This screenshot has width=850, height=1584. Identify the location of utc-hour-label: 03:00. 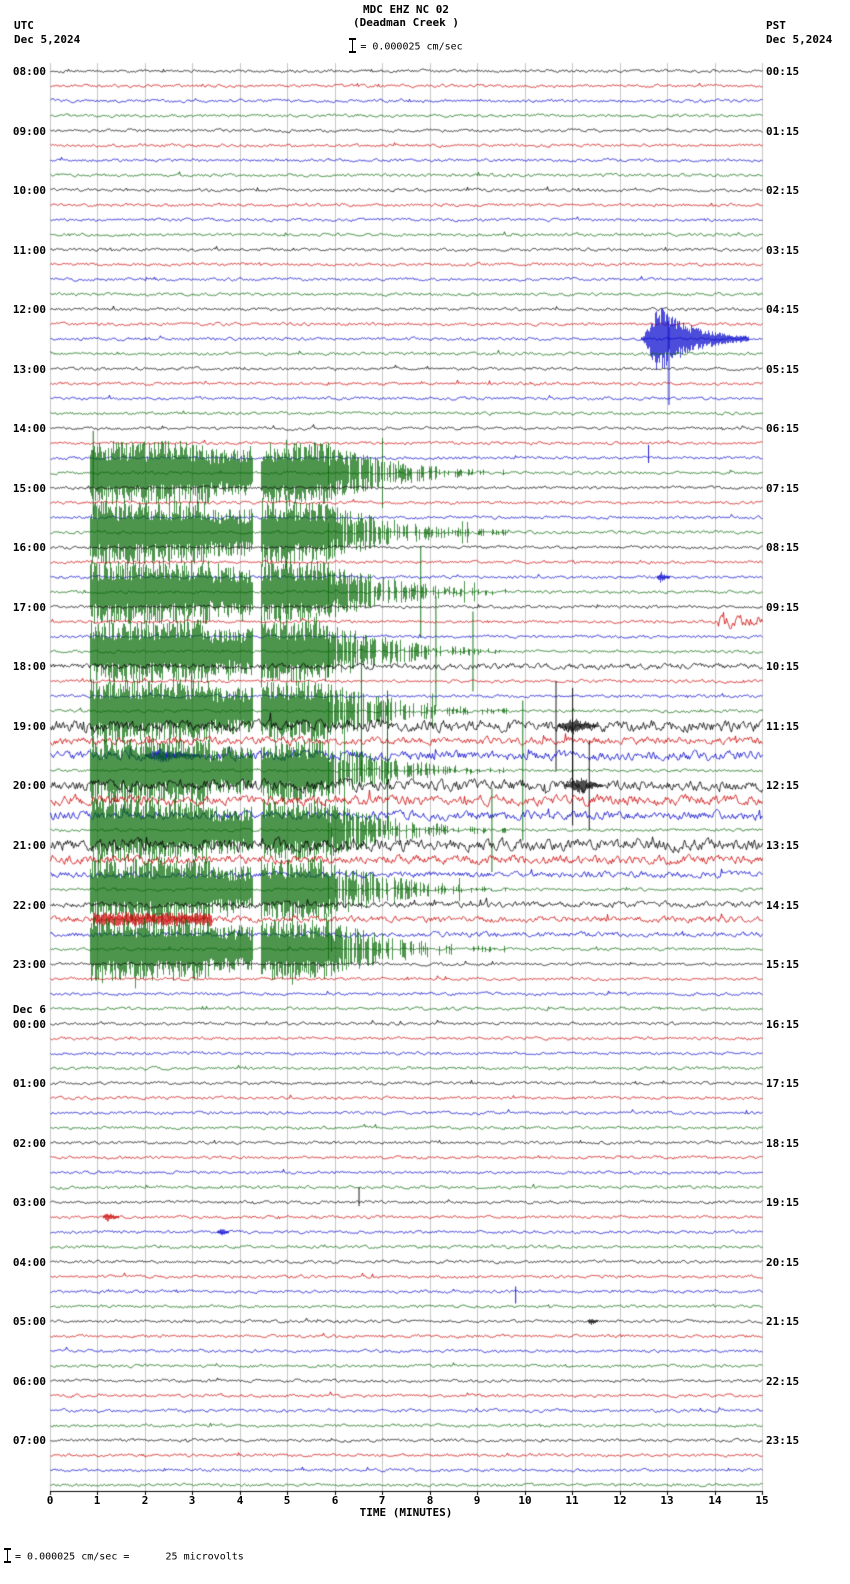
(29, 1202).